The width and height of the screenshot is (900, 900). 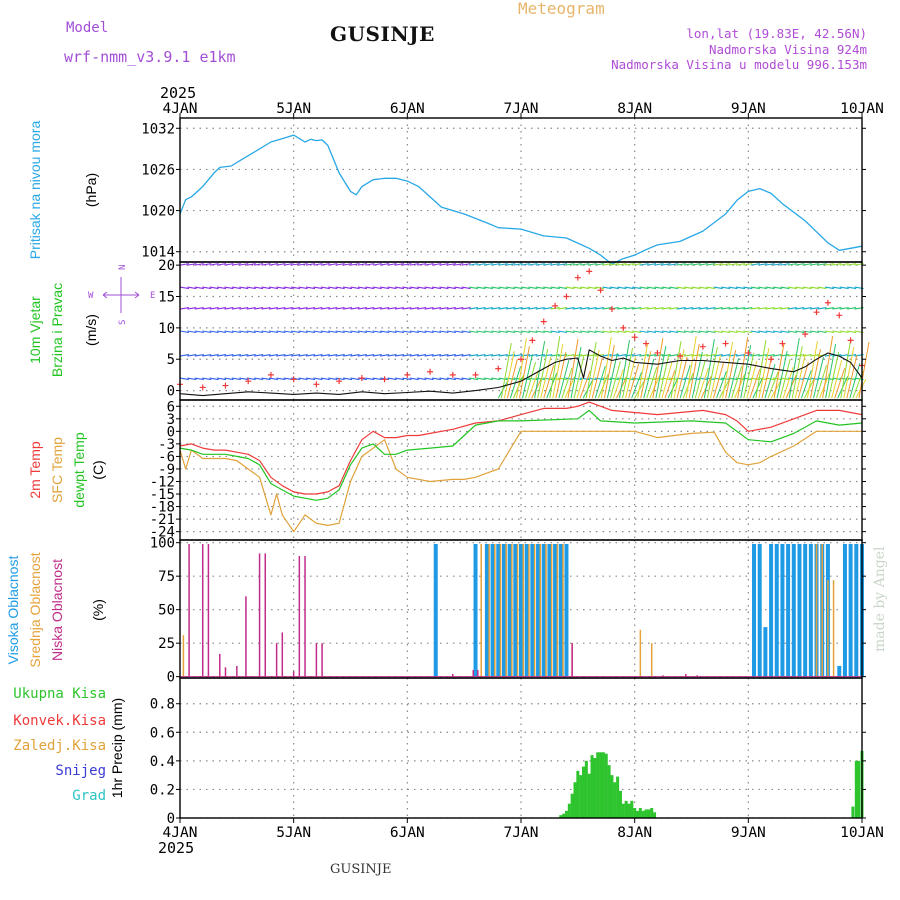 I want to click on high-cloud-axis-label: Visoka Oblacnost, so click(x=13, y=610).